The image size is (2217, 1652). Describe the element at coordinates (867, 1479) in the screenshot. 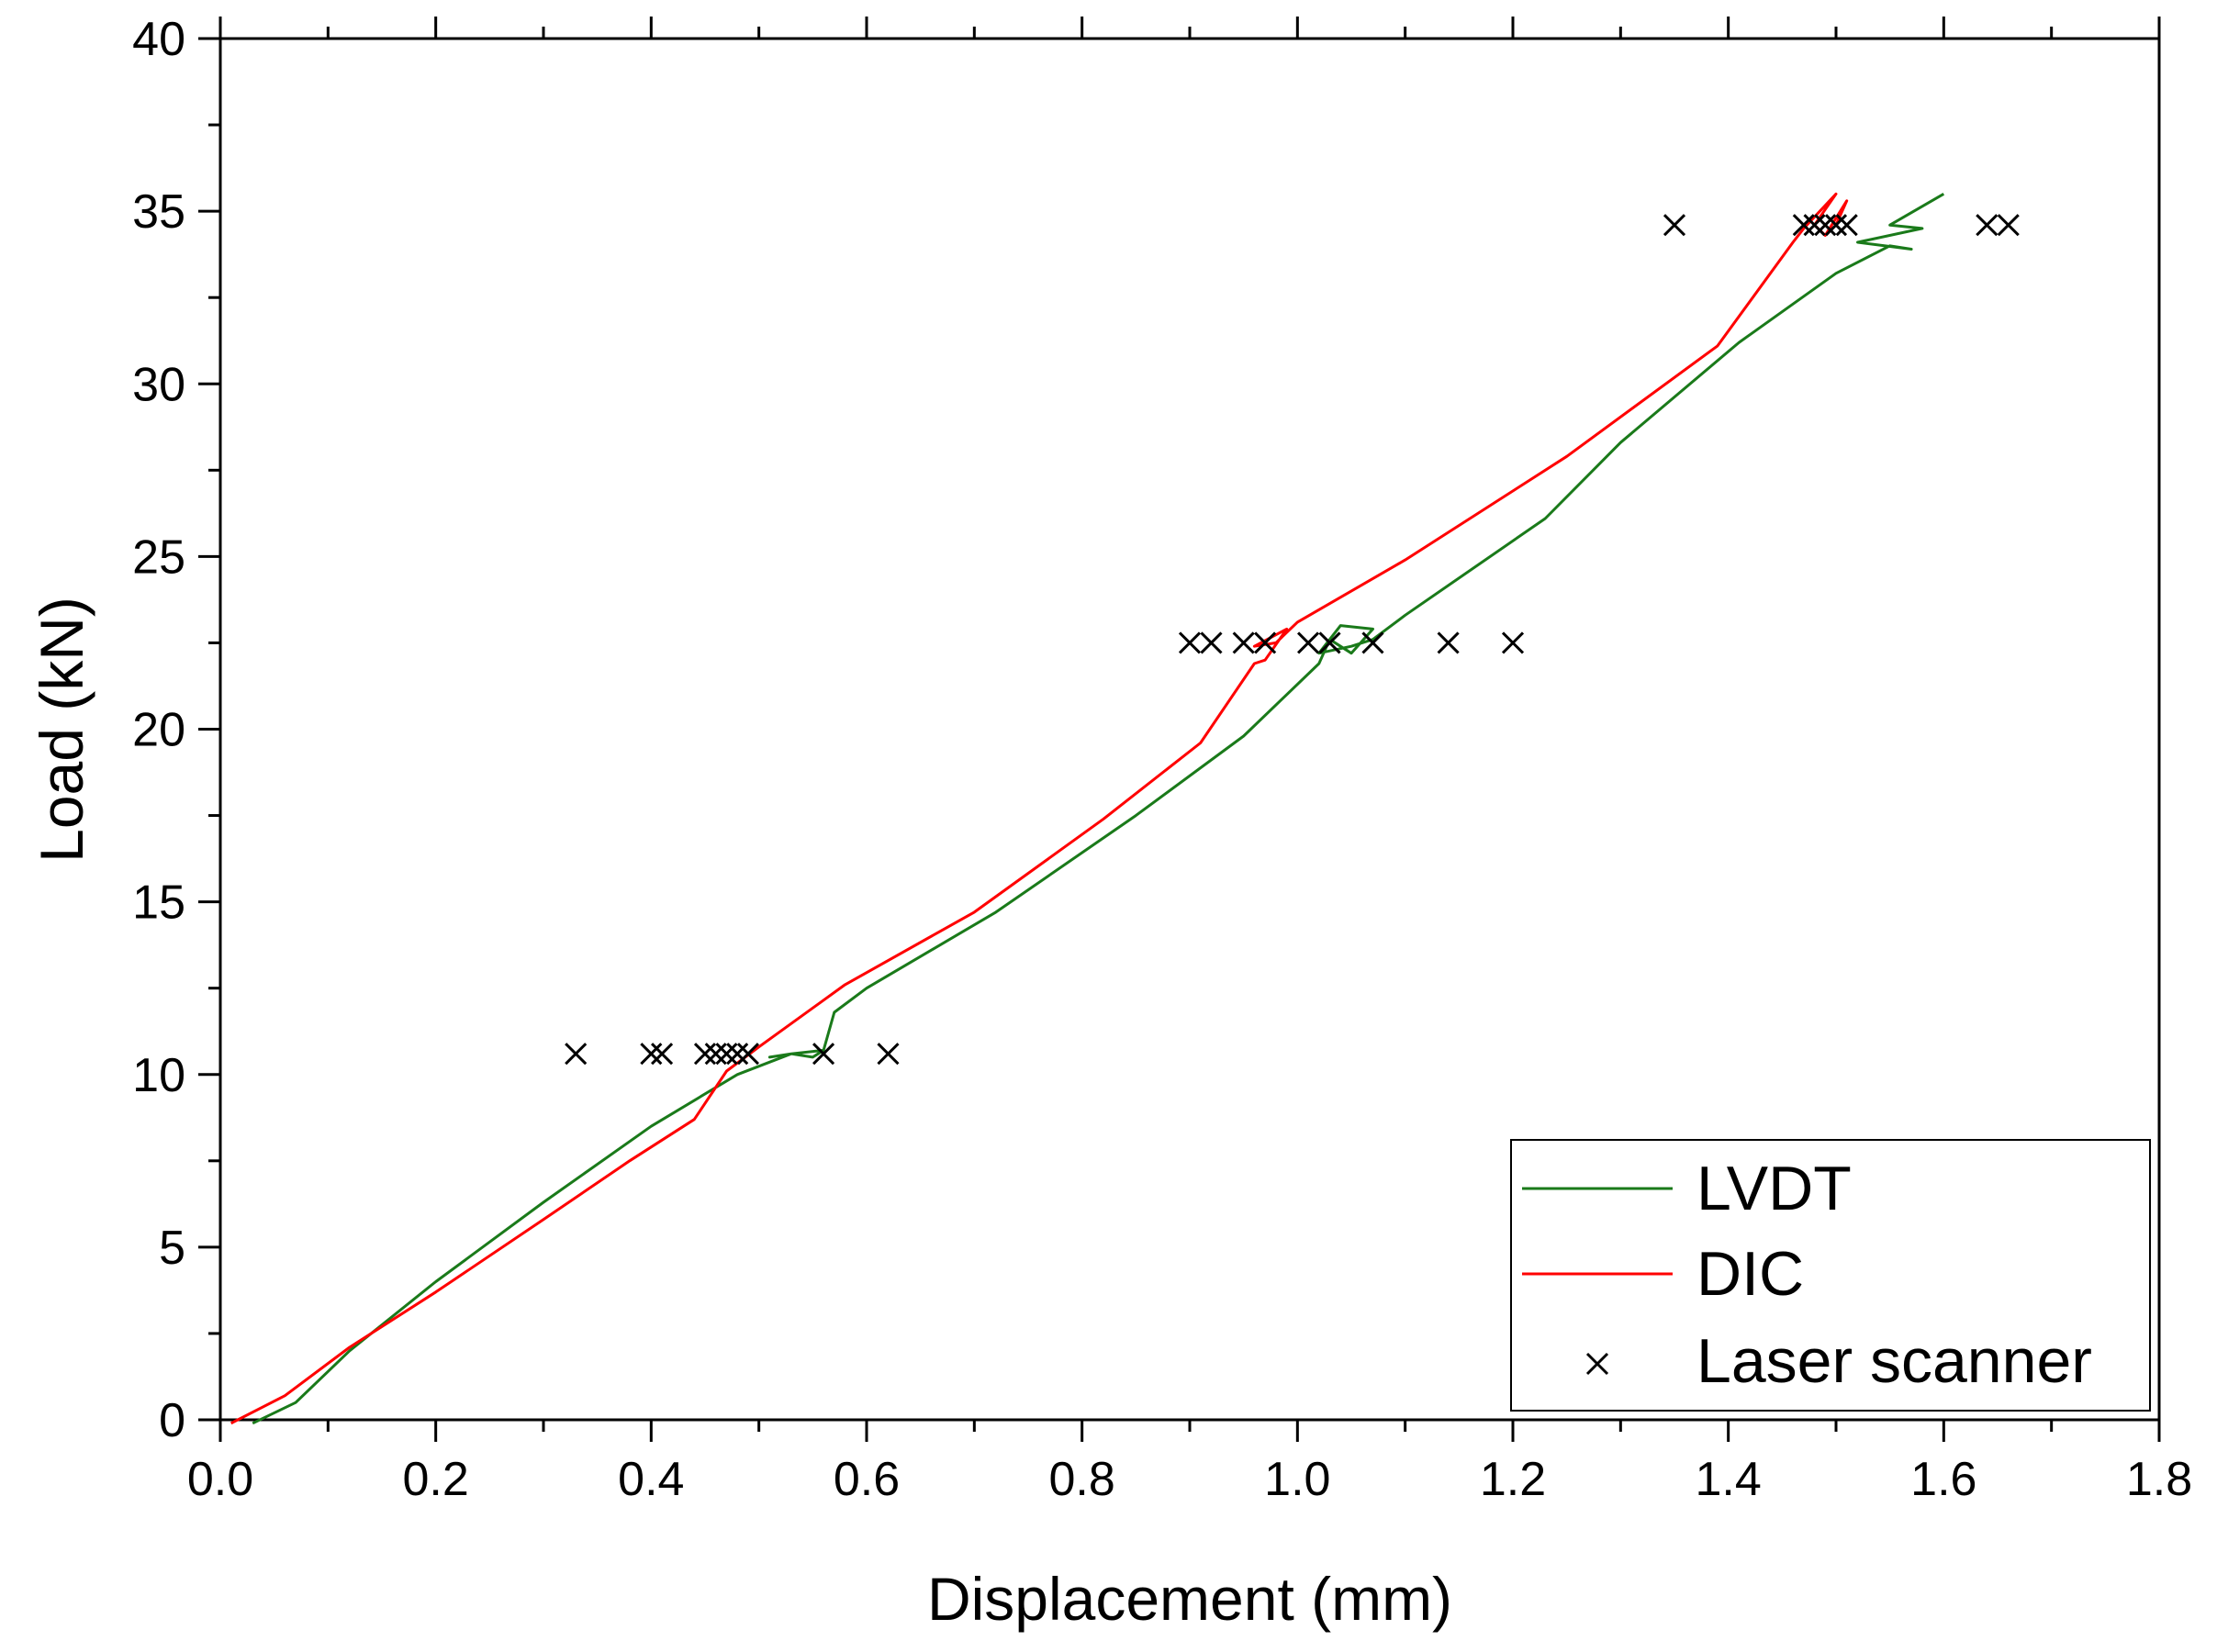

I see `x-tick-label: 0.6` at that location.